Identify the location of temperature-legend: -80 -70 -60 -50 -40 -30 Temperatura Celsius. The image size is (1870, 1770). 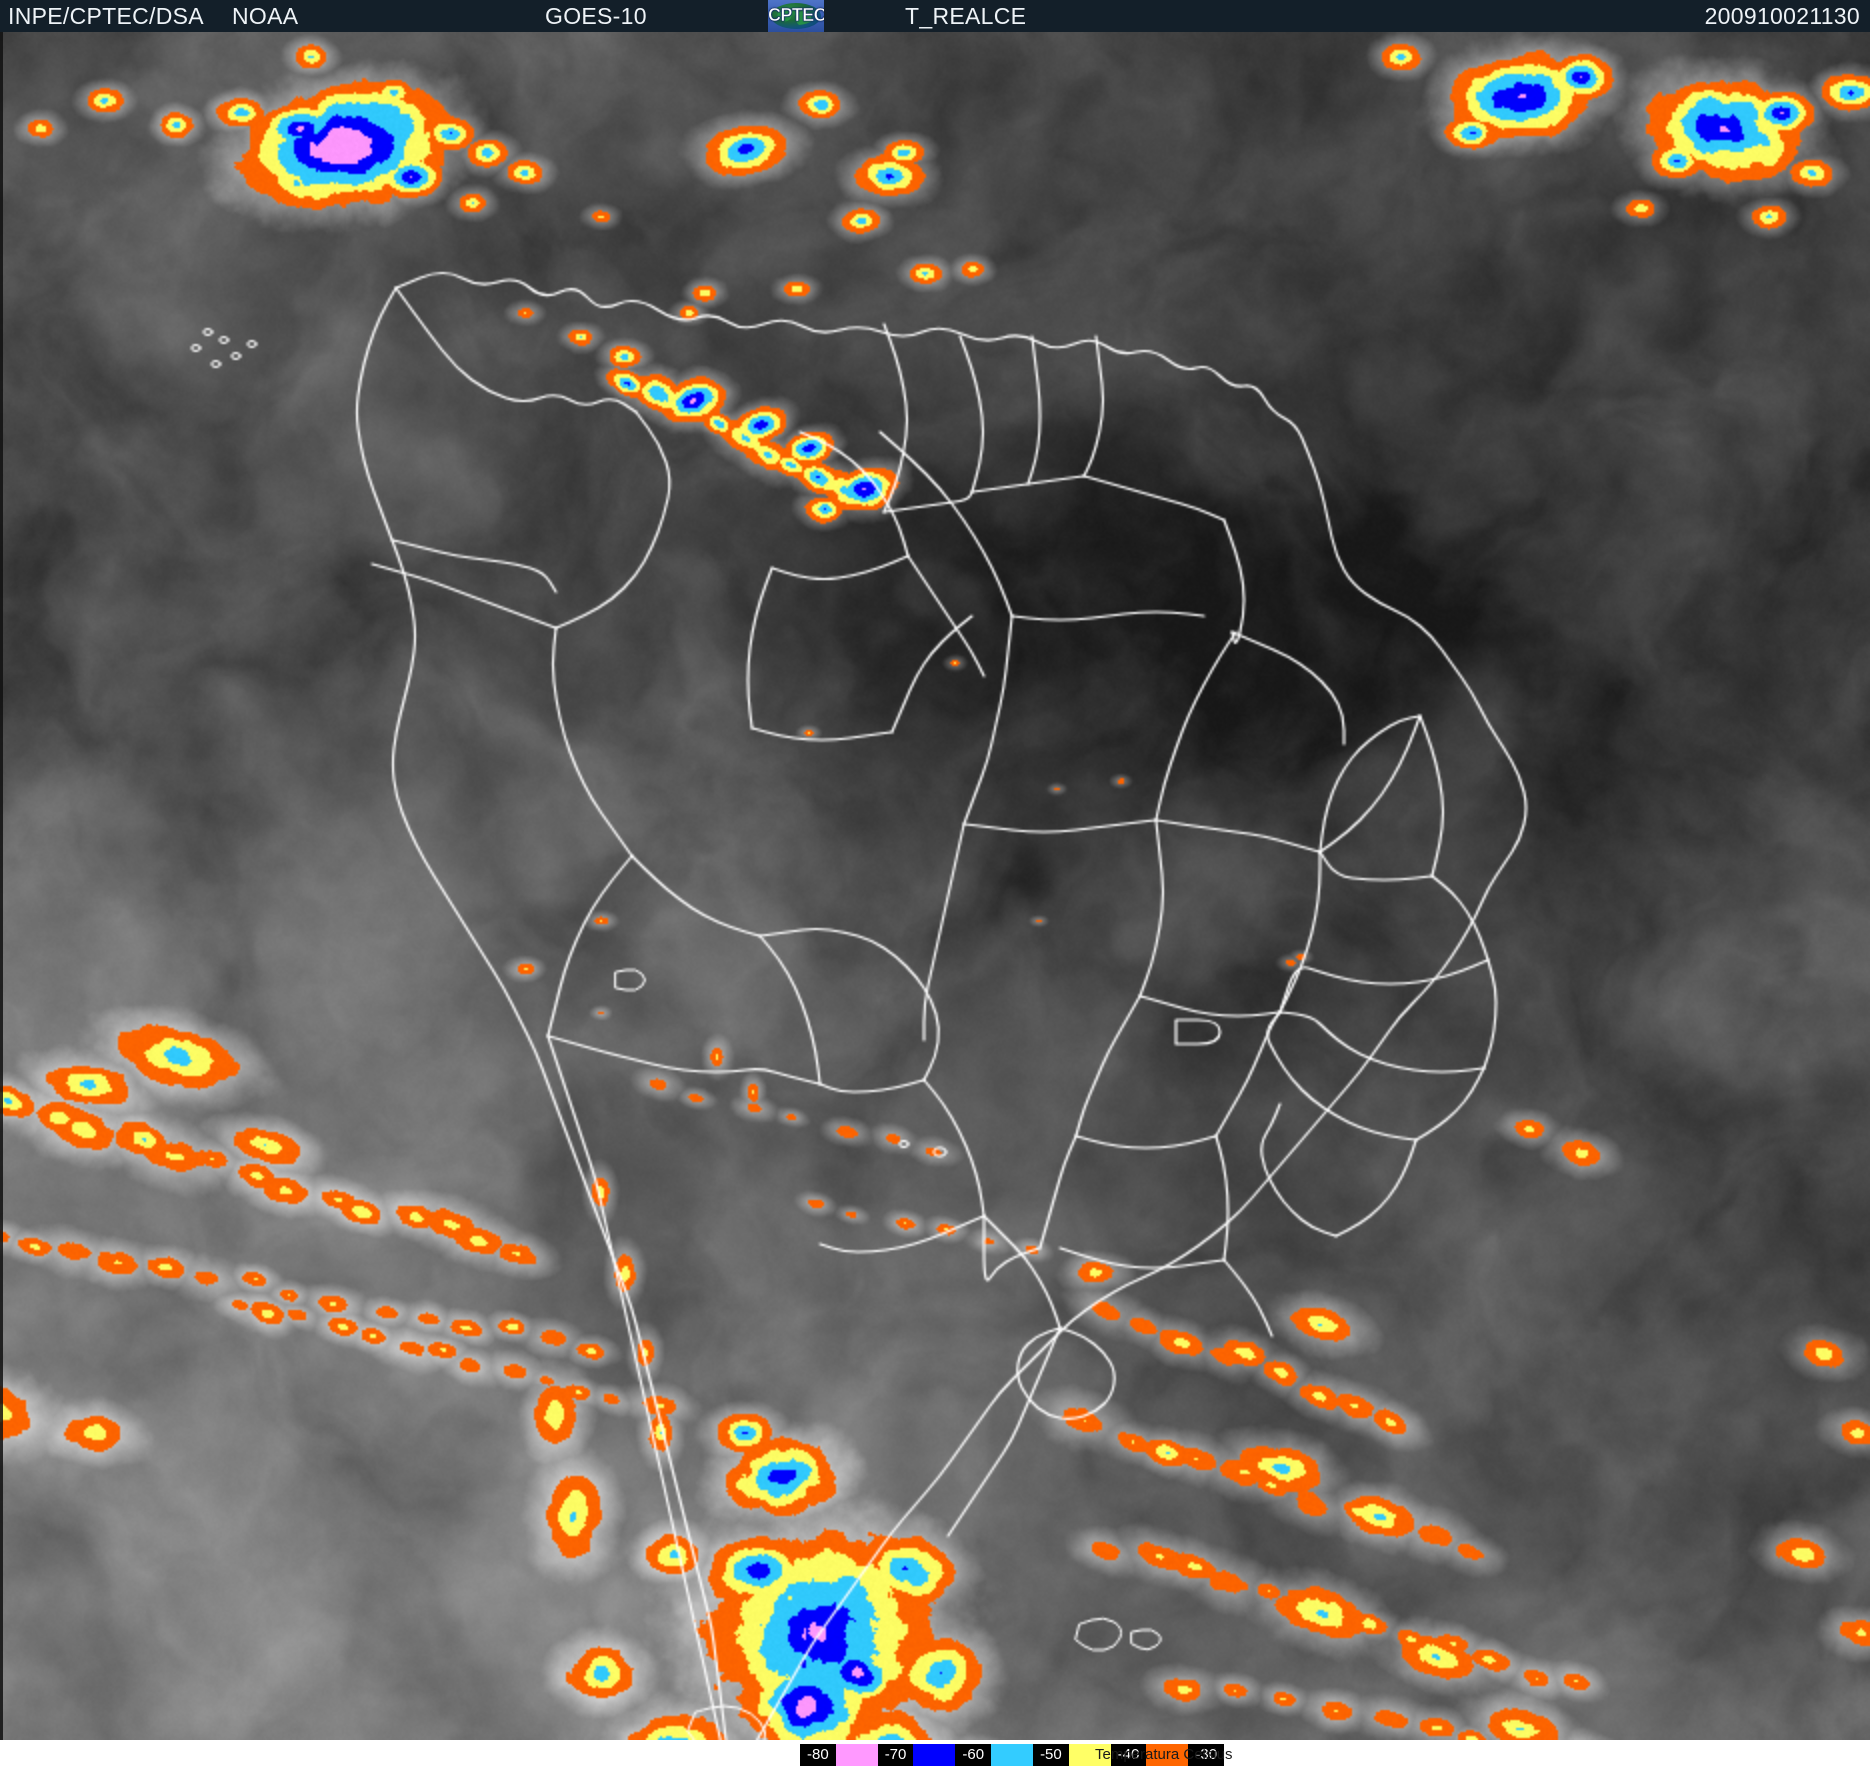
(935, 1755).